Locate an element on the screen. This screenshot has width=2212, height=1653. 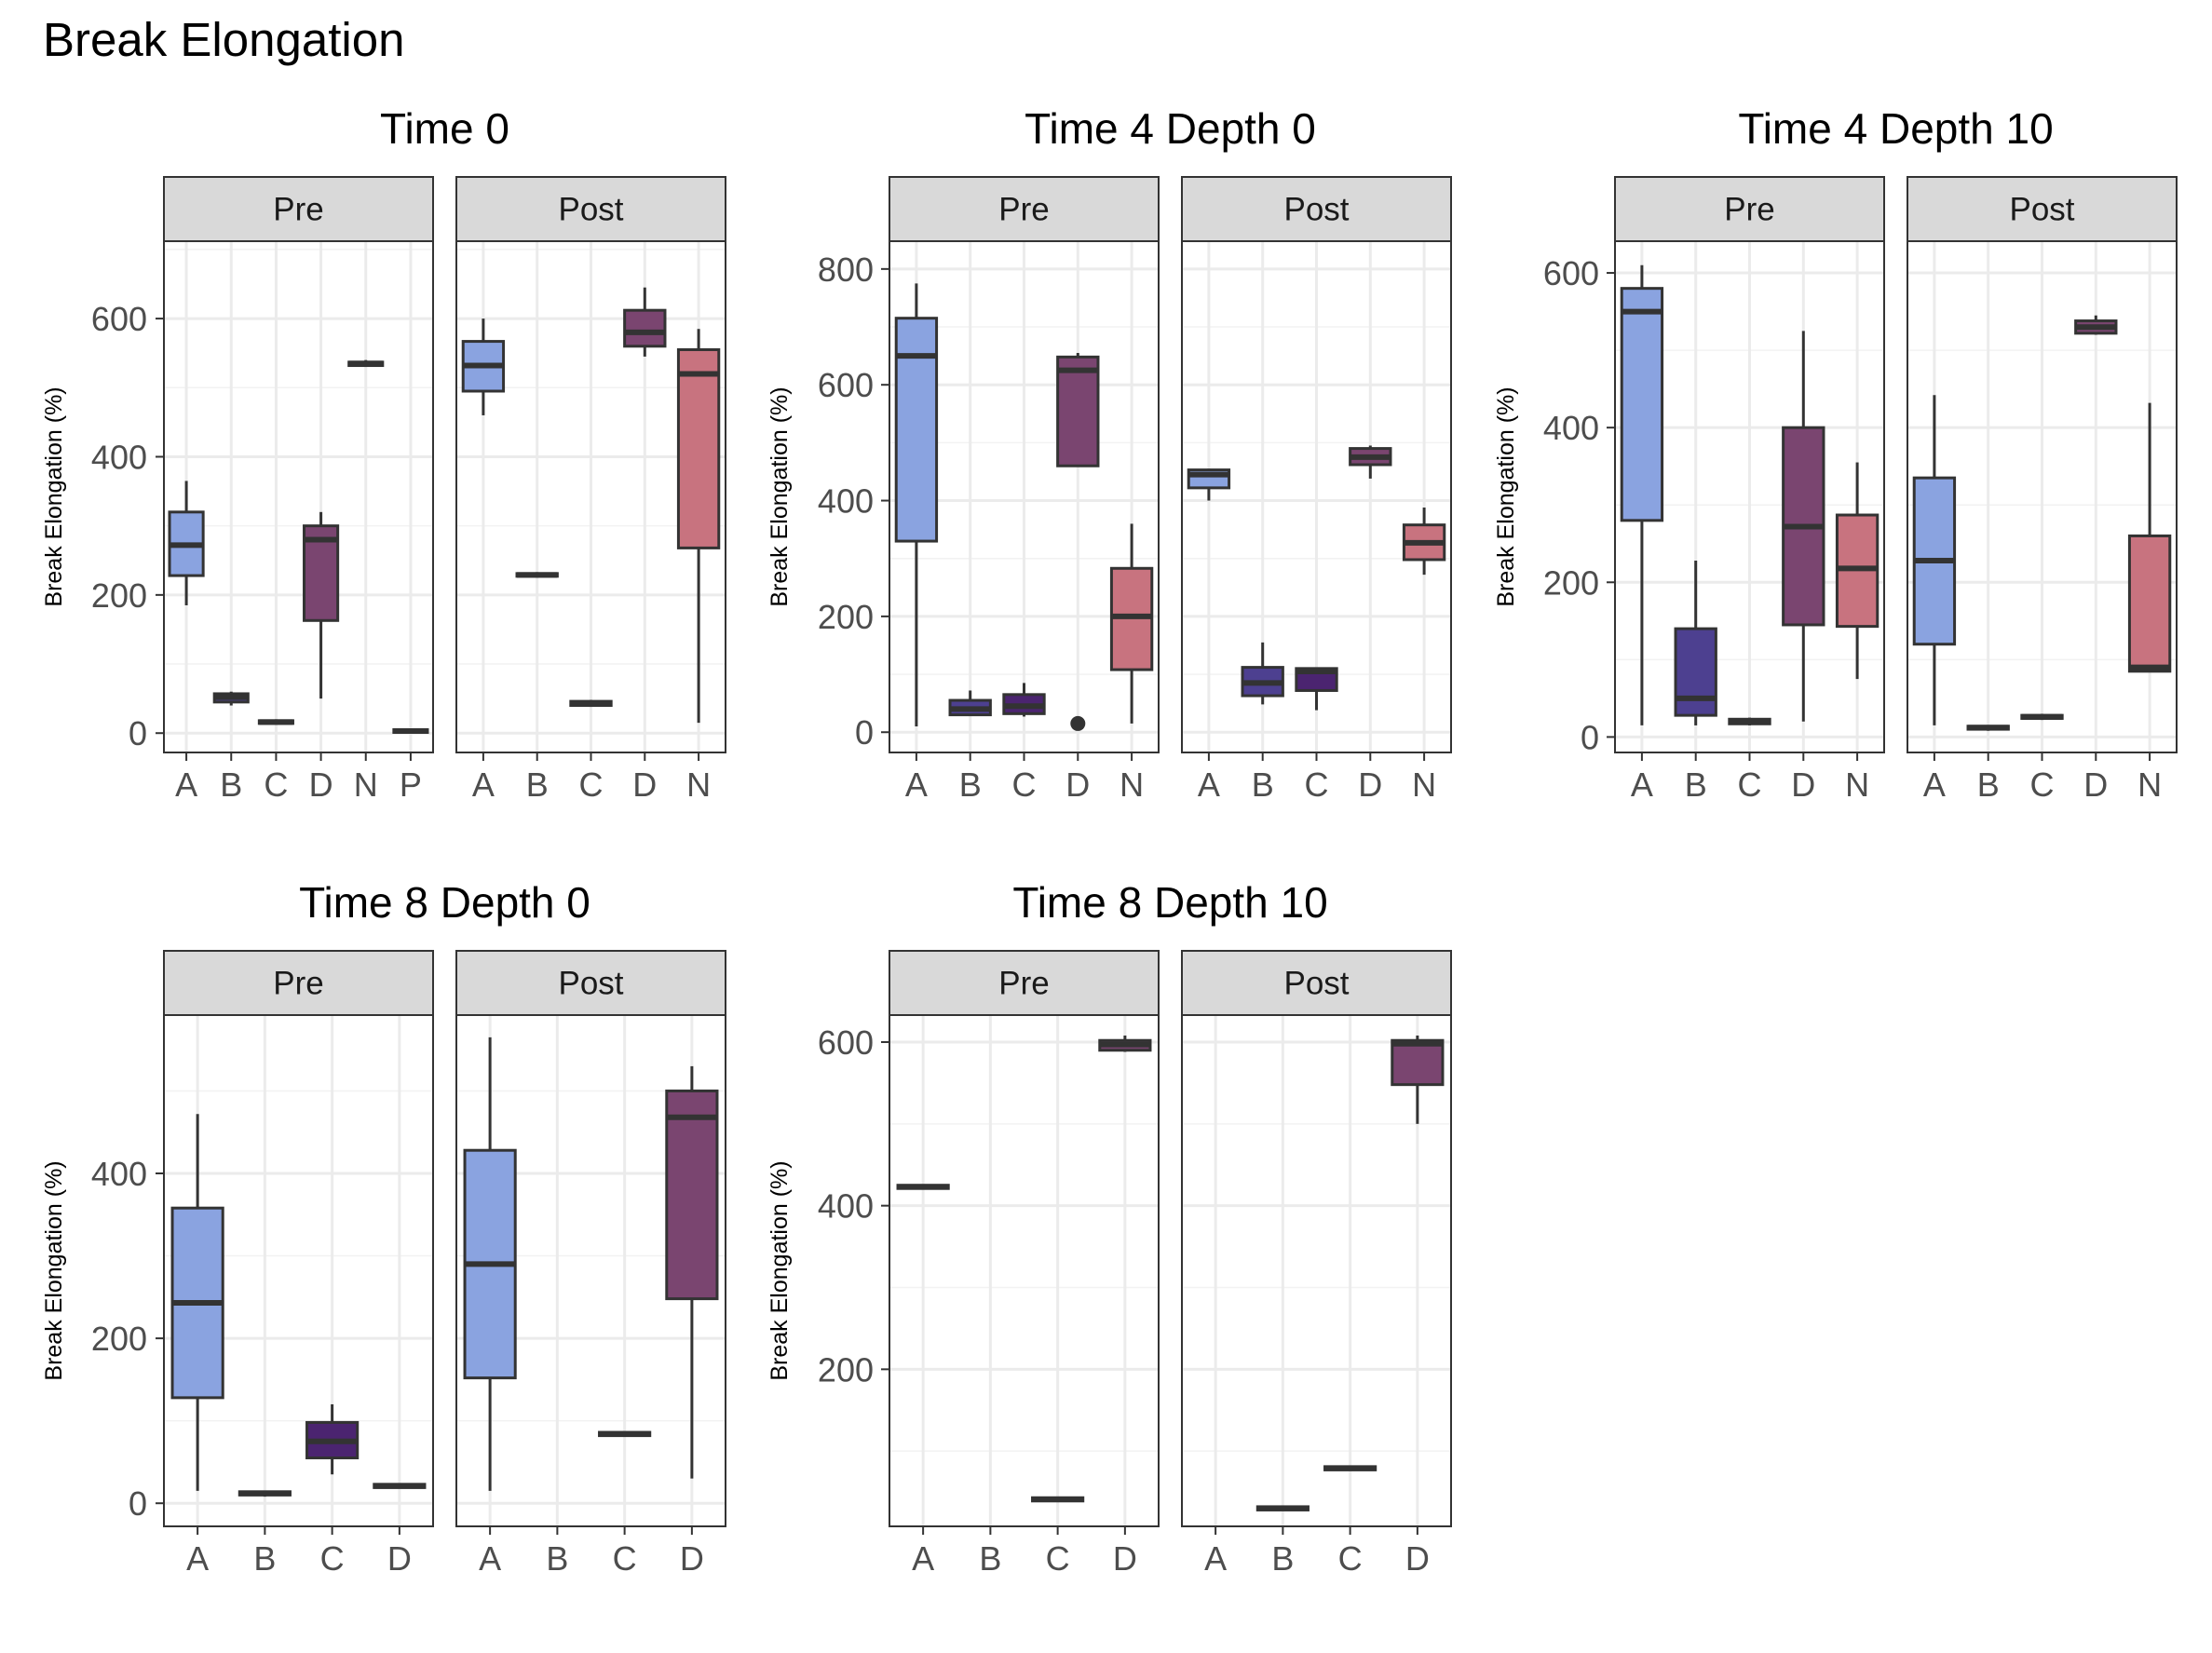
box-p is located at coordinates (411, 731).